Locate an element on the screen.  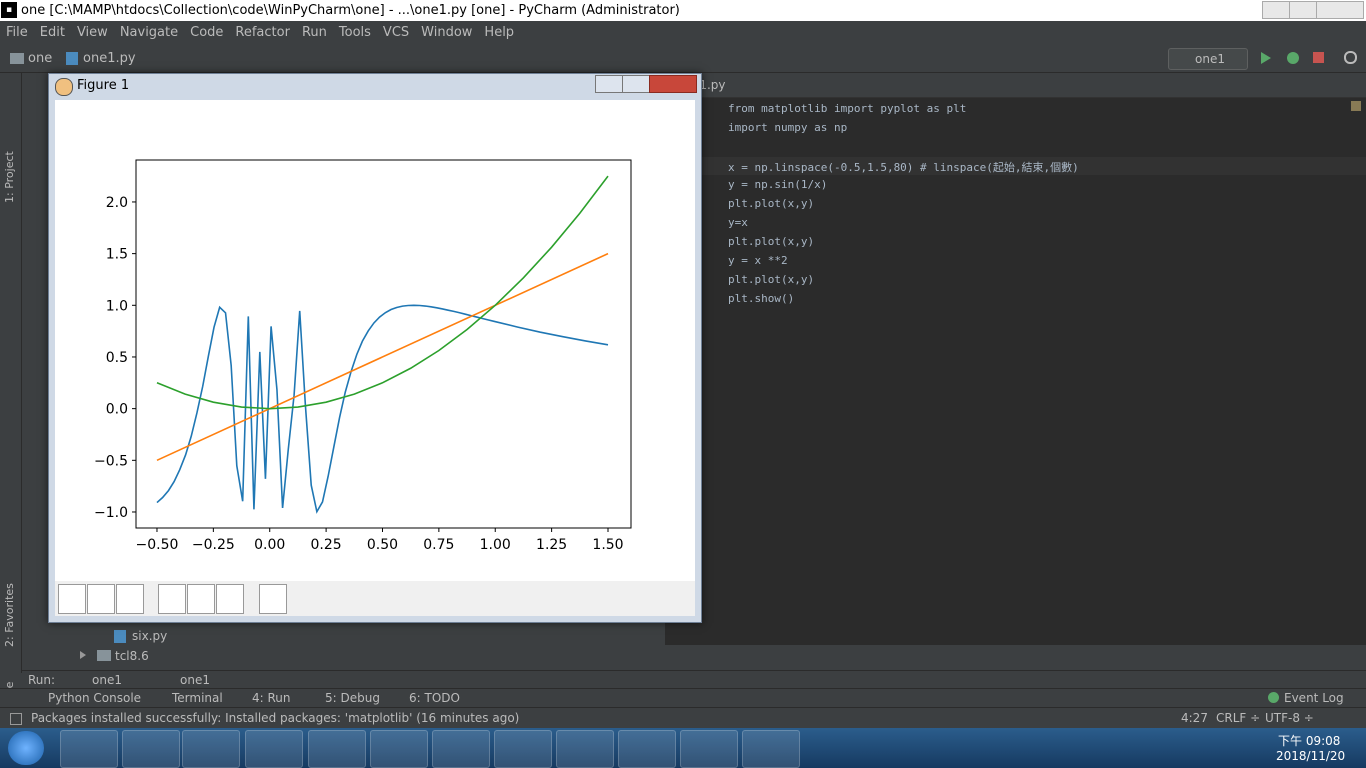
y-tick-label: 0.0 is located at coordinates (117, 410).